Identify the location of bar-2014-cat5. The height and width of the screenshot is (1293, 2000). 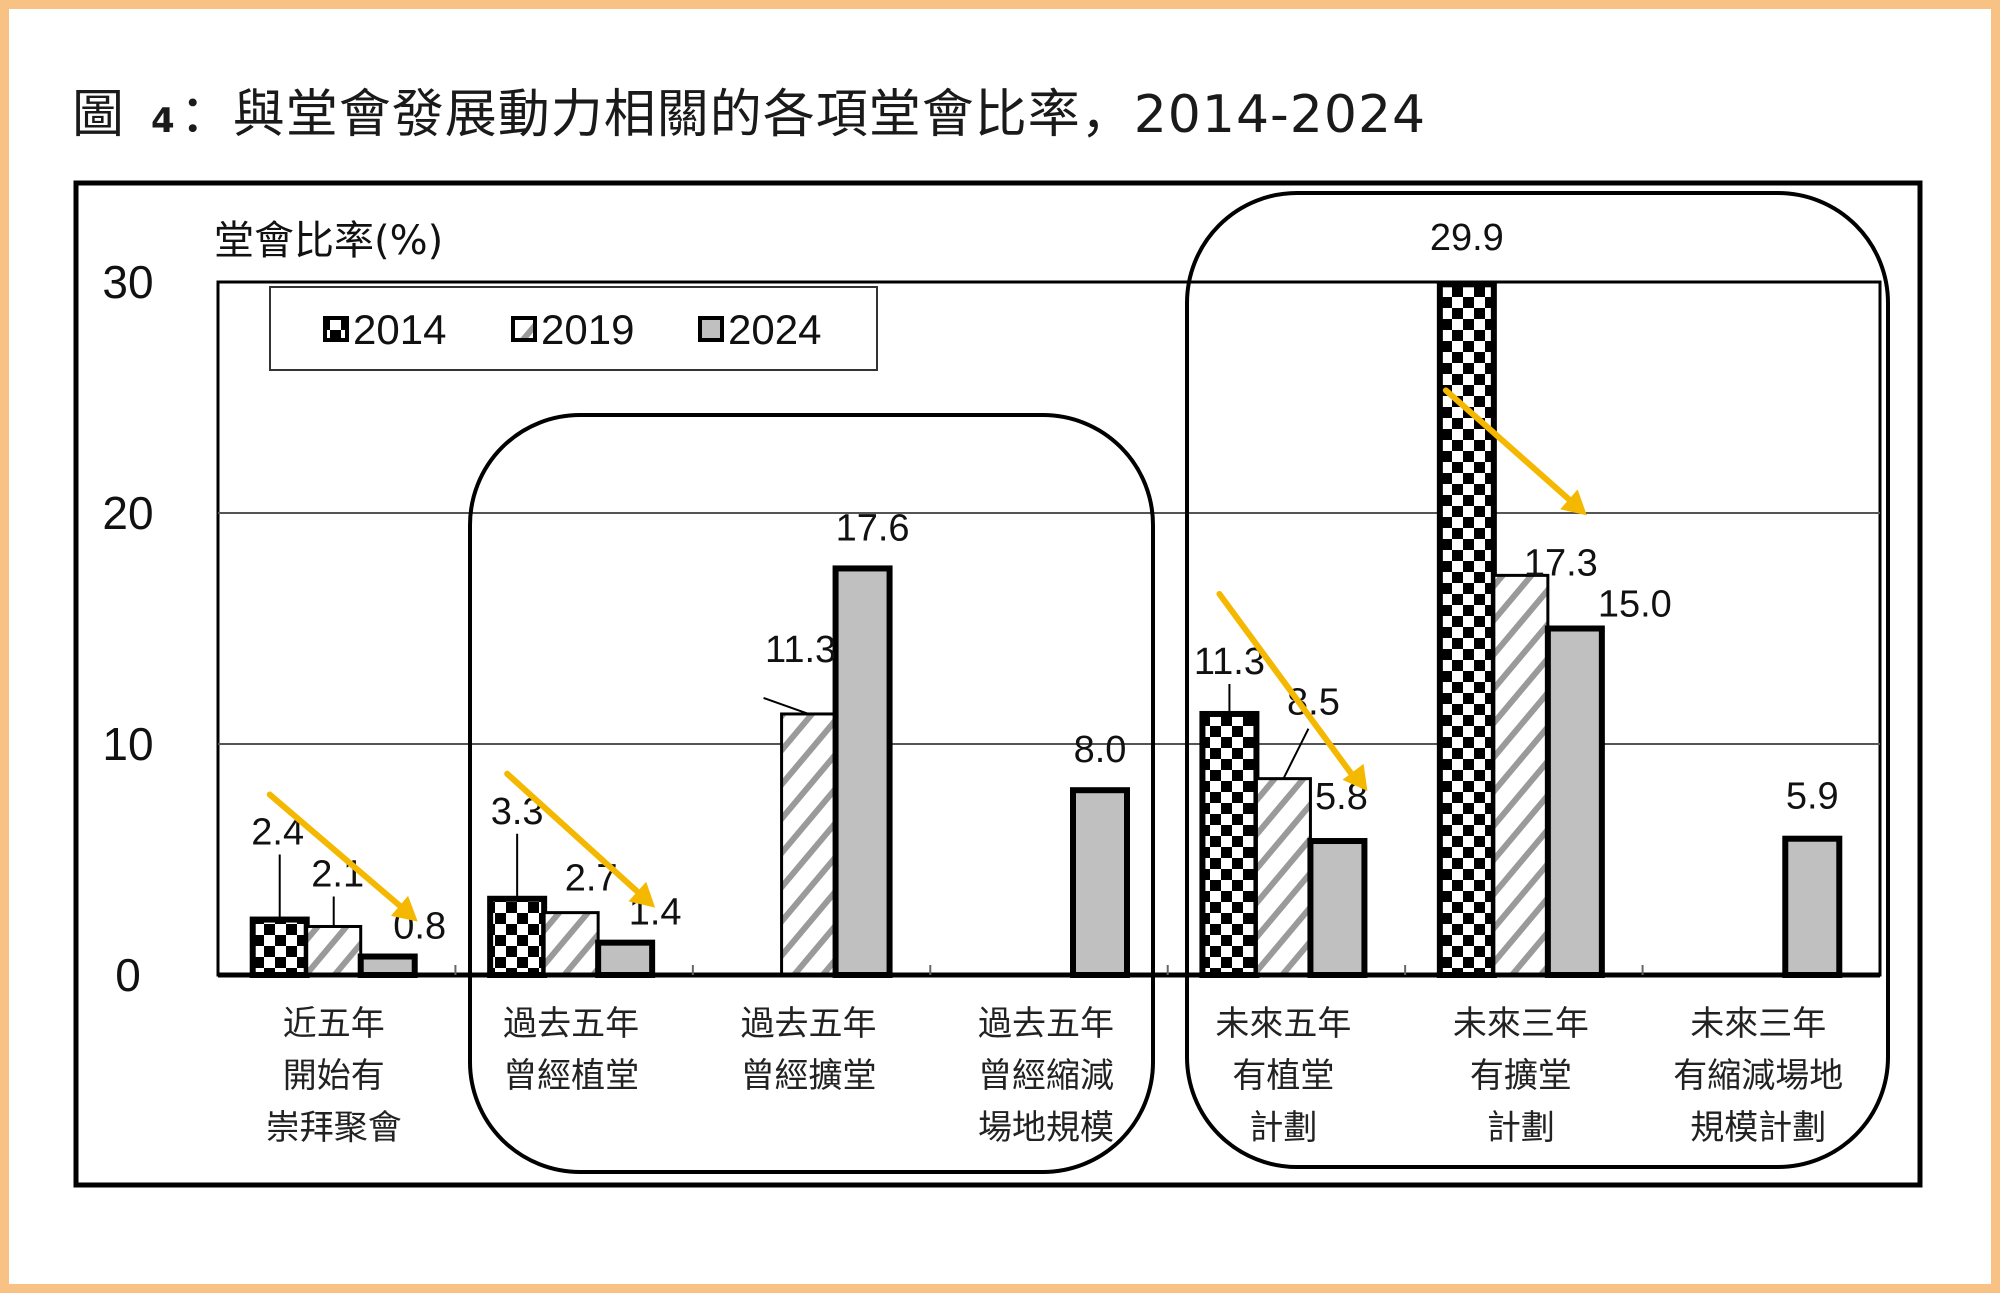
(1466, 629).